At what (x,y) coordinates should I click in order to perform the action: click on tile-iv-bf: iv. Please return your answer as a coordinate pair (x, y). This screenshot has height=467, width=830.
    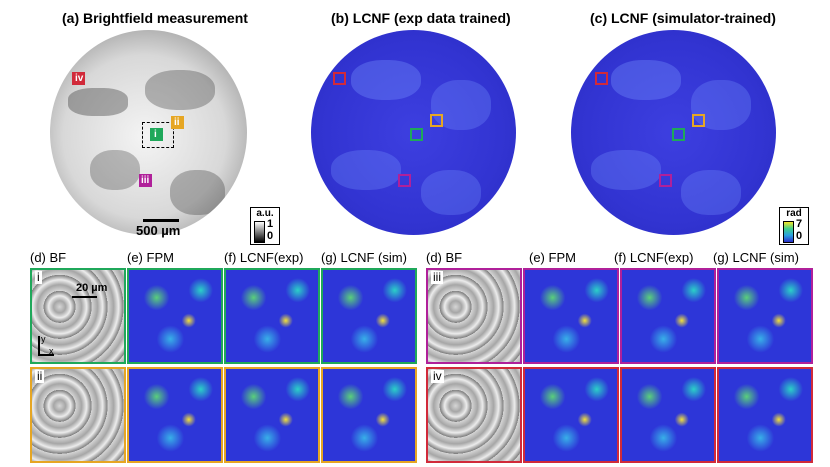
    Looking at the image, I should click on (474, 415).